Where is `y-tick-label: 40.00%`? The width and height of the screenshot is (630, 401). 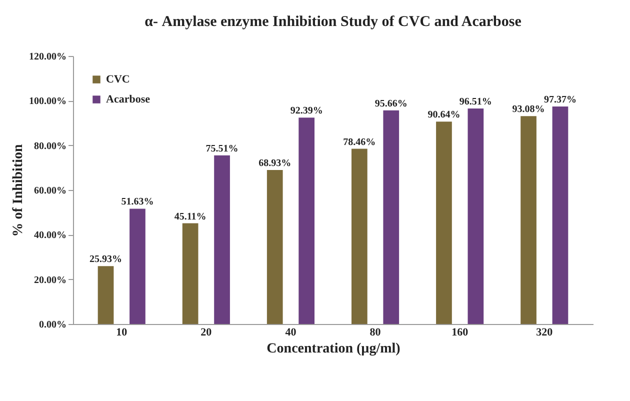
y-tick-label: 40.00% is located at coordinates (50, 236).